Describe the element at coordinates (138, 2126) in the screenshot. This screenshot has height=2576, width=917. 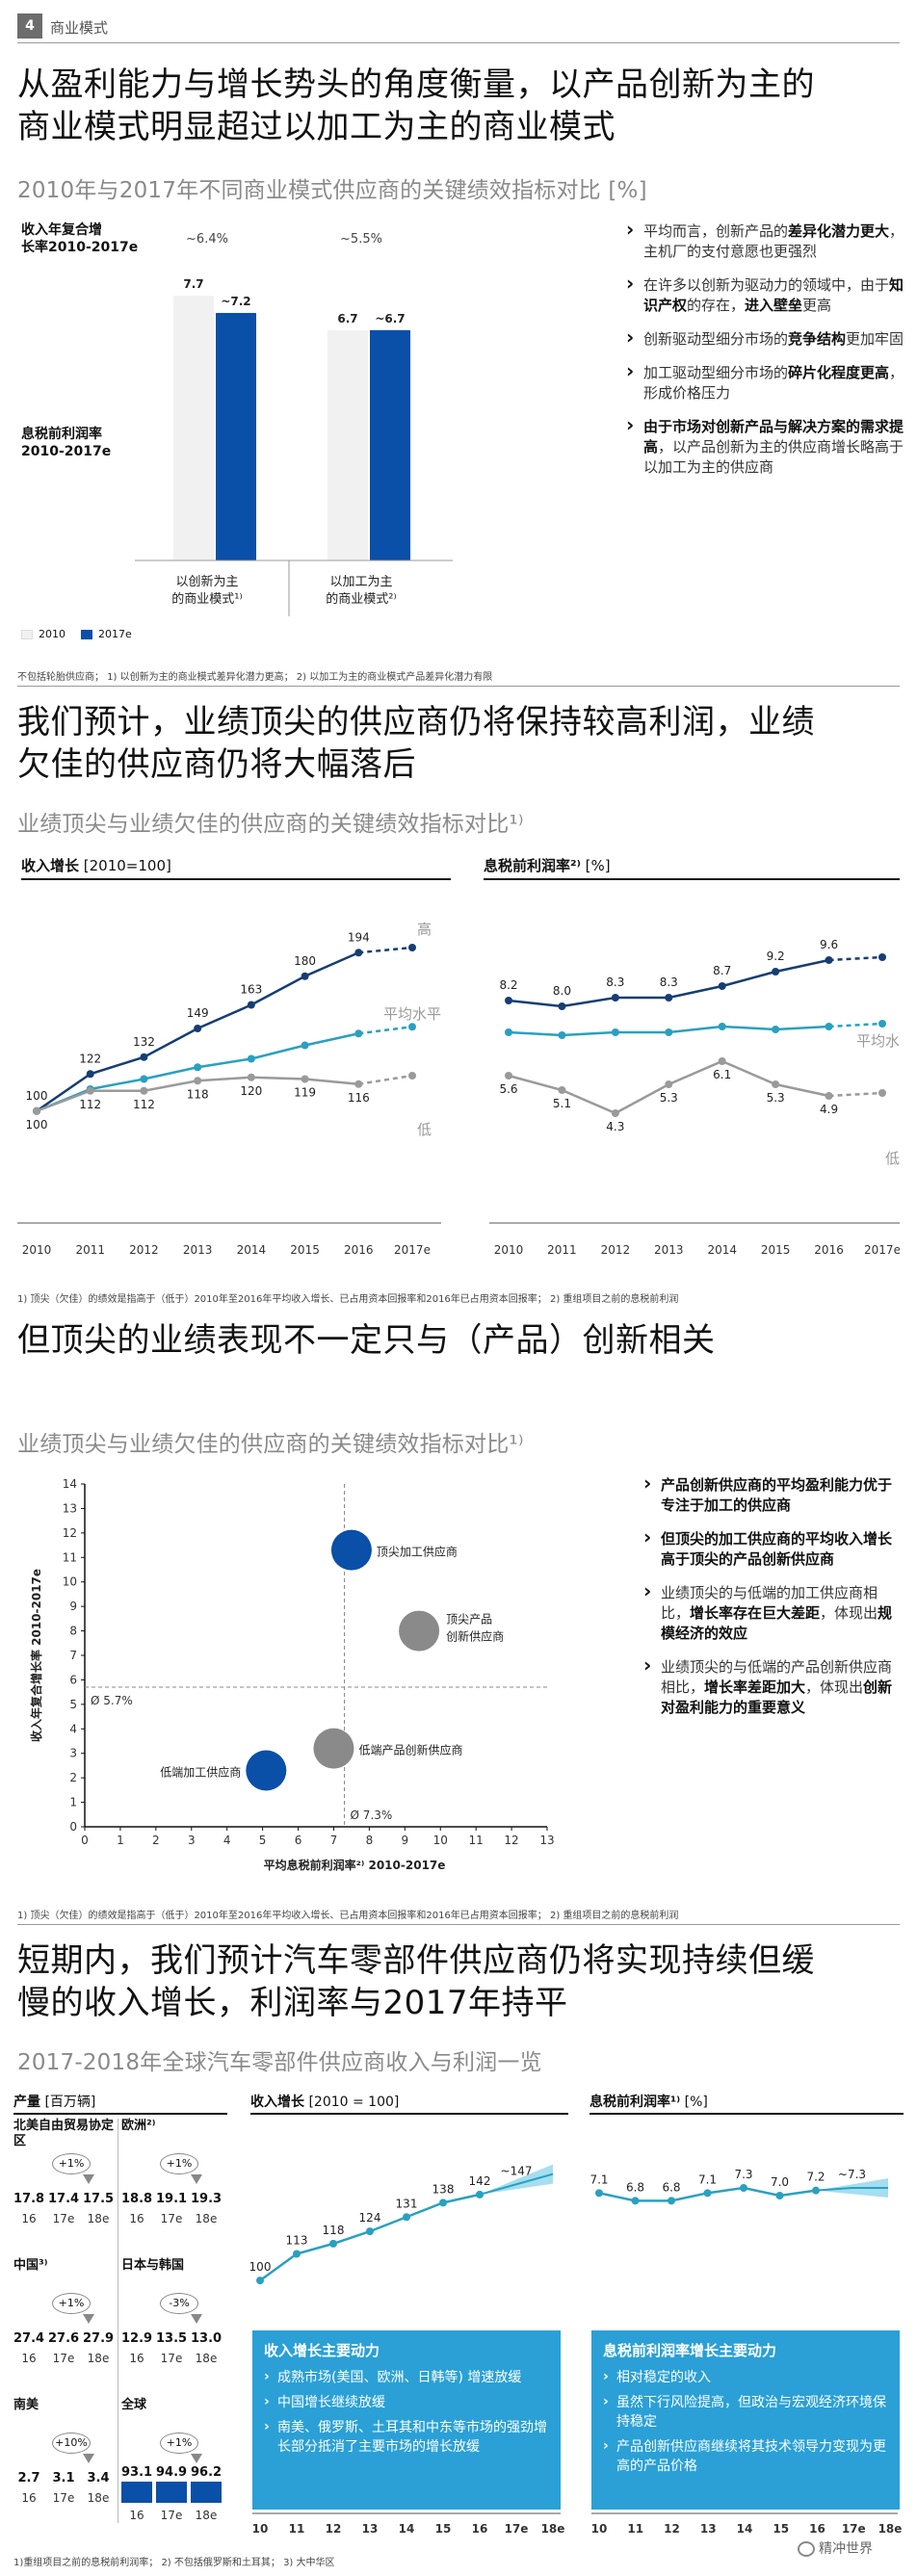
I see `region-name-1: 欧洲²⁾` at that location.